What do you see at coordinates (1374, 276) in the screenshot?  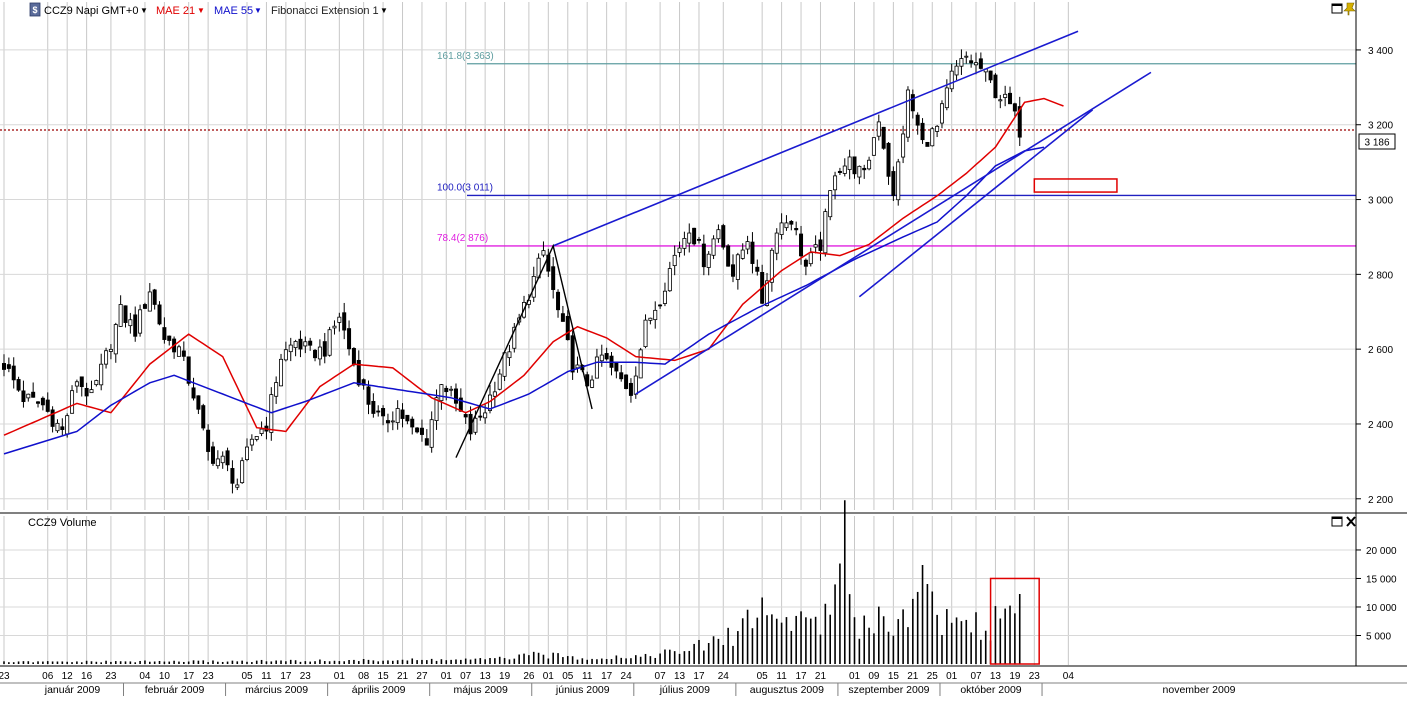 I see `price-axis: 2 200 2 400 2 600 2 800 3 000 3 200 3 400` at bounding box center [1374, 276].